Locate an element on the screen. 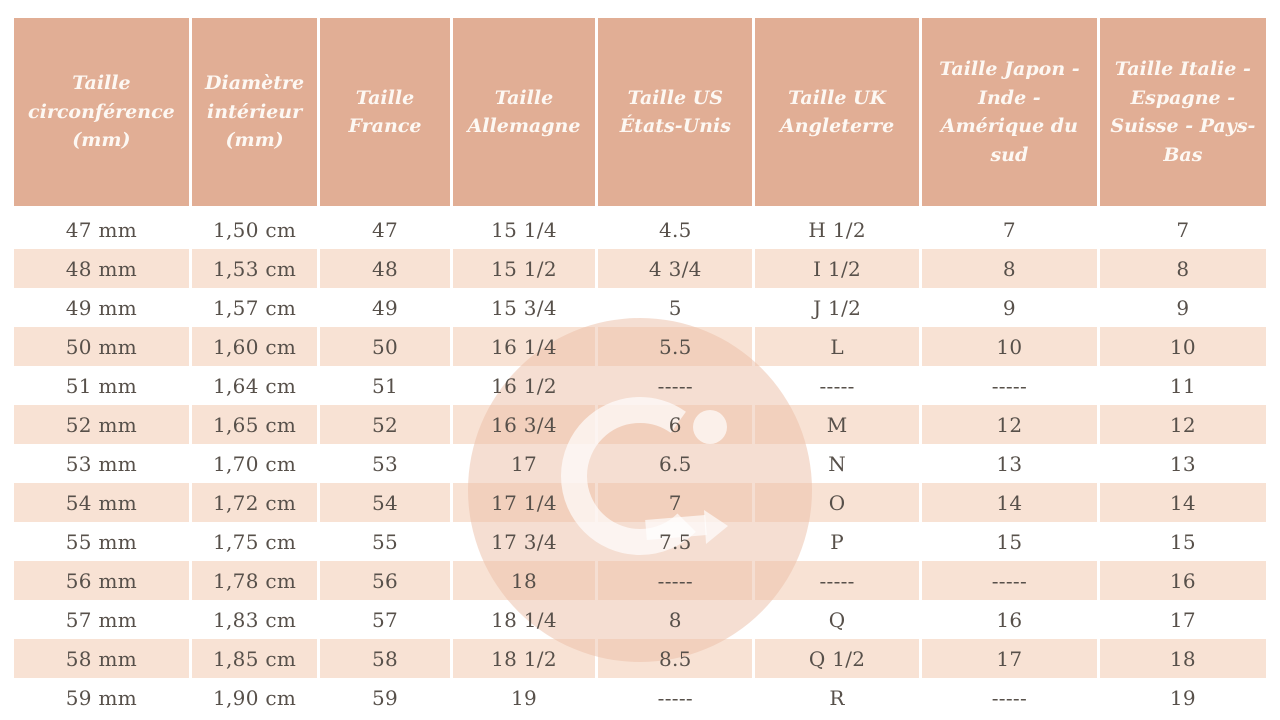 The width and height of the screenshot is (1280, 720). table-row: 57 mm 1,83 cm 57 18 1/4 8 Q 16 17 is located at coordinates (640, 619).